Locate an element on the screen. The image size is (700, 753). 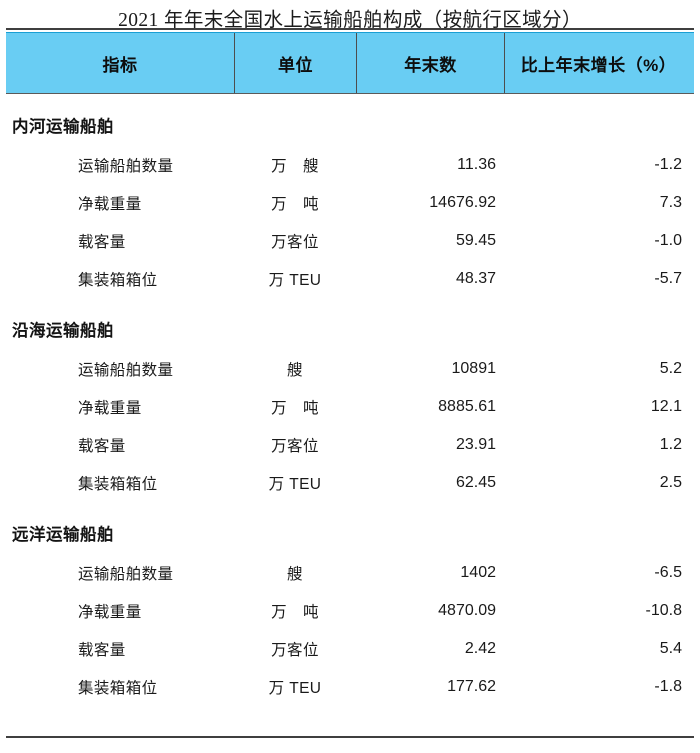
row-growth: -10.8 is located at coordinates (663, 610).